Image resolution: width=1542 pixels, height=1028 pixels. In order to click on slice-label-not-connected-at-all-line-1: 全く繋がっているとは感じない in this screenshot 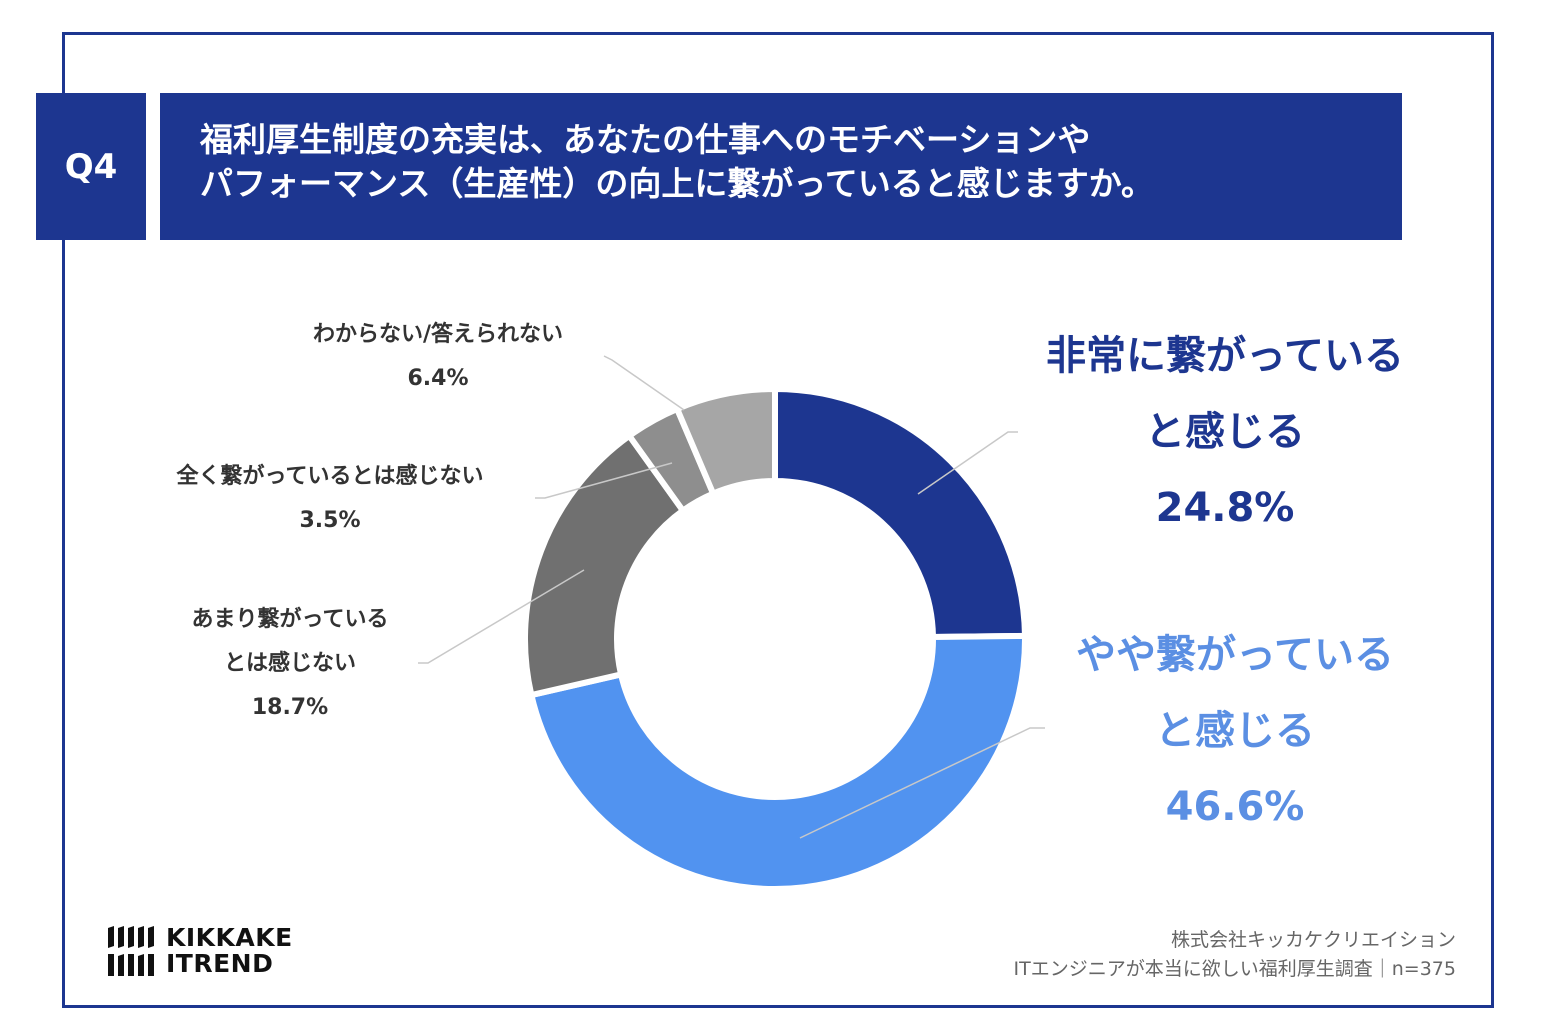, I will do `click(330, 476)`.